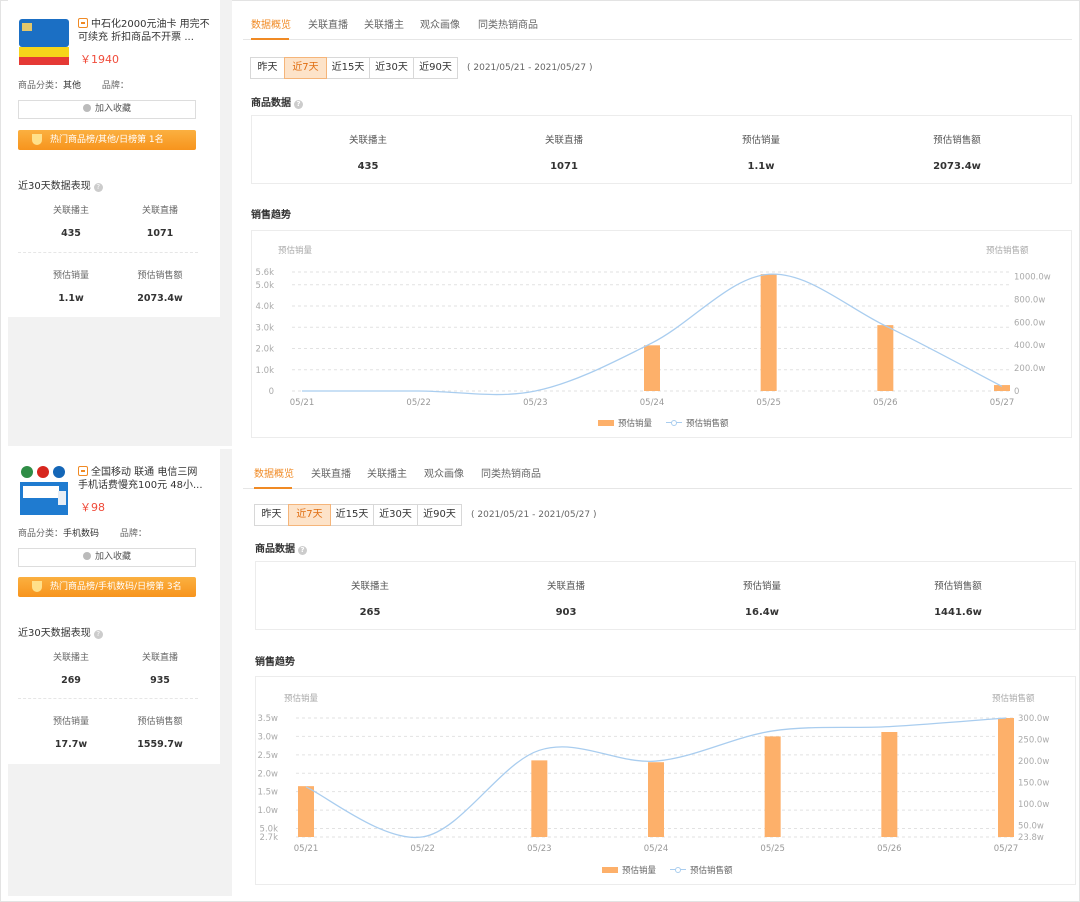 Image resolution: width=1080 pixels, height=902 pixels. What do you see at coordinates (678, 870) in the screenshot?
I see `legend-line-swatch` at bounding box center [678, 870].